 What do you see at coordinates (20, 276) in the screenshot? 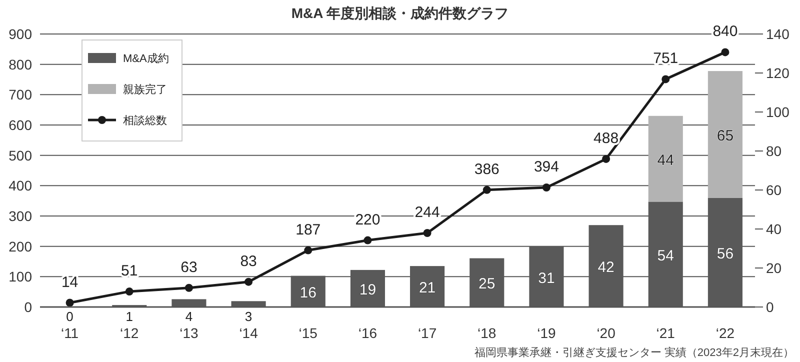
I see `y-tick-label: 100` at bounding box center [20, 276].